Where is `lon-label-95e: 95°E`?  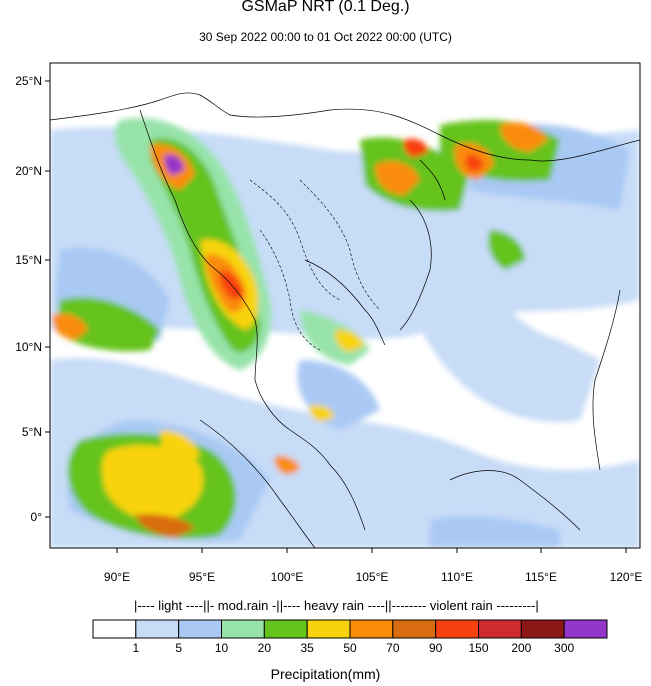 lon-label-95e: 95°E is located at coordinates (202, 577).